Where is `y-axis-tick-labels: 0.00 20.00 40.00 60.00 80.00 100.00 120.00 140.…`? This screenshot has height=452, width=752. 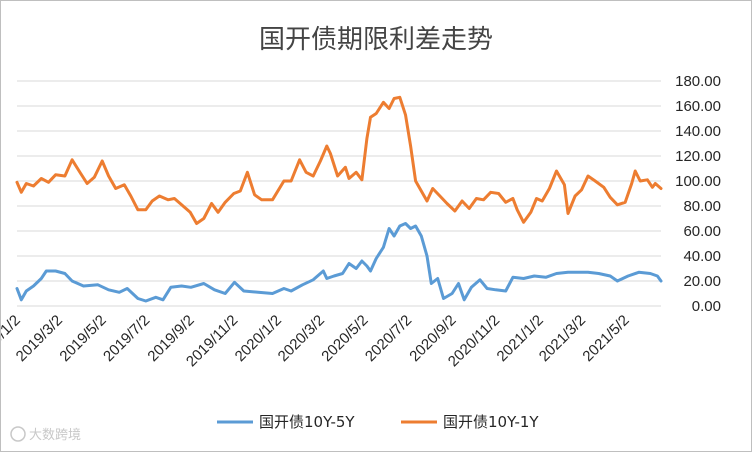
y-axis-tick-labels: 0.00 20.00 40.00 60.00 80.00 100.00 120.00 140.… is located at coordinates (698, 194).